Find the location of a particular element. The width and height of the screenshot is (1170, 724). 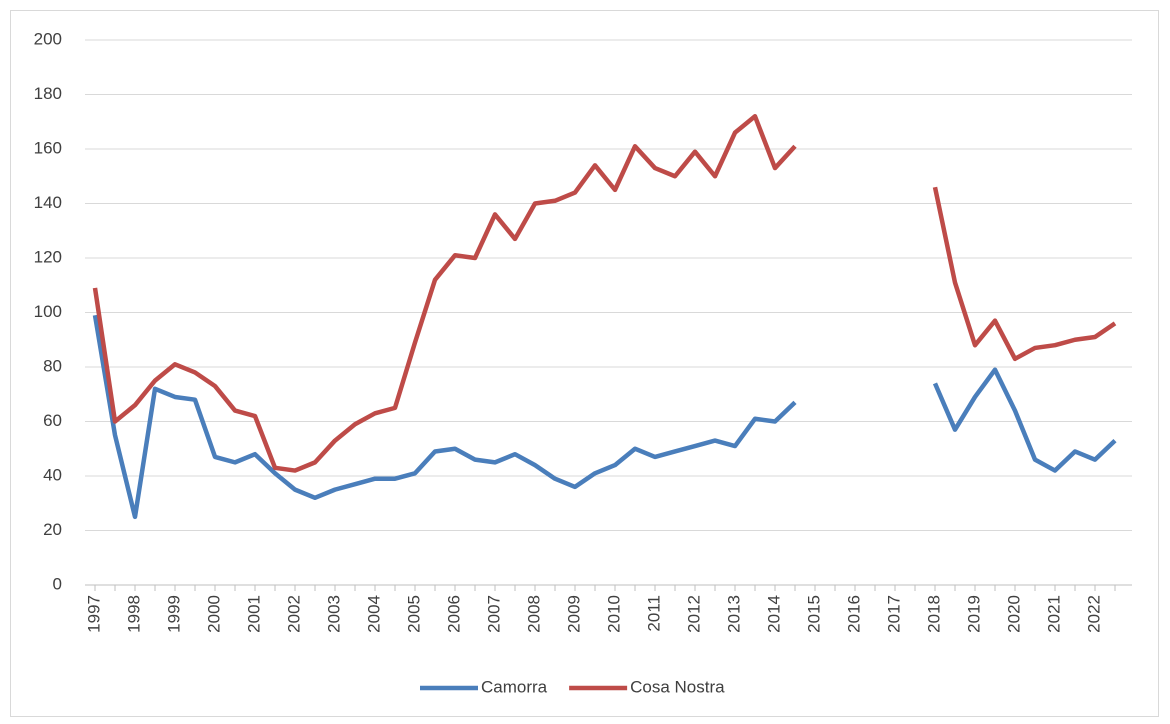

x-tick-label: 2008 is located at coordinates (533, 614).